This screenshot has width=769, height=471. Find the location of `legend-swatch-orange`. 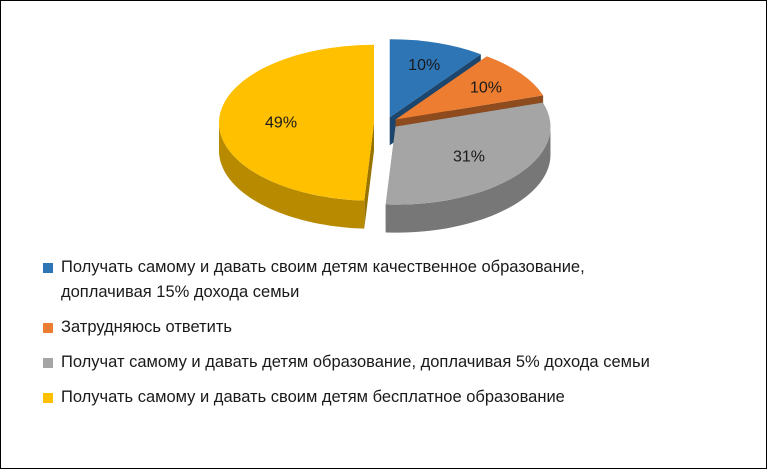

legend-swatch-orange is located at coordinates (48, 328).